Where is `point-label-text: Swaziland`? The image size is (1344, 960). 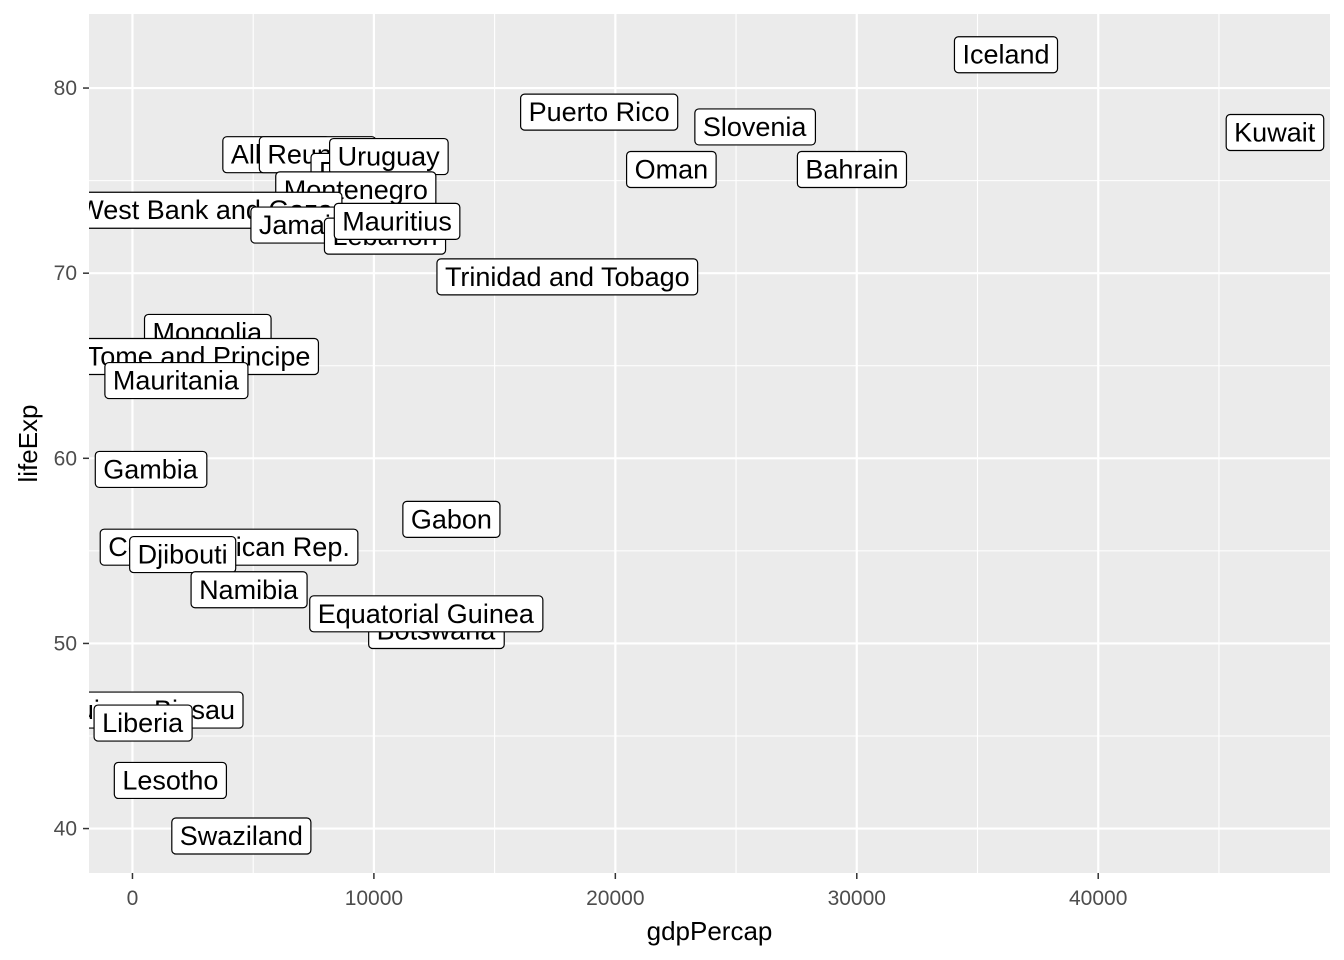 point-label-text: Swaziland is located at coordinates (241, 836).